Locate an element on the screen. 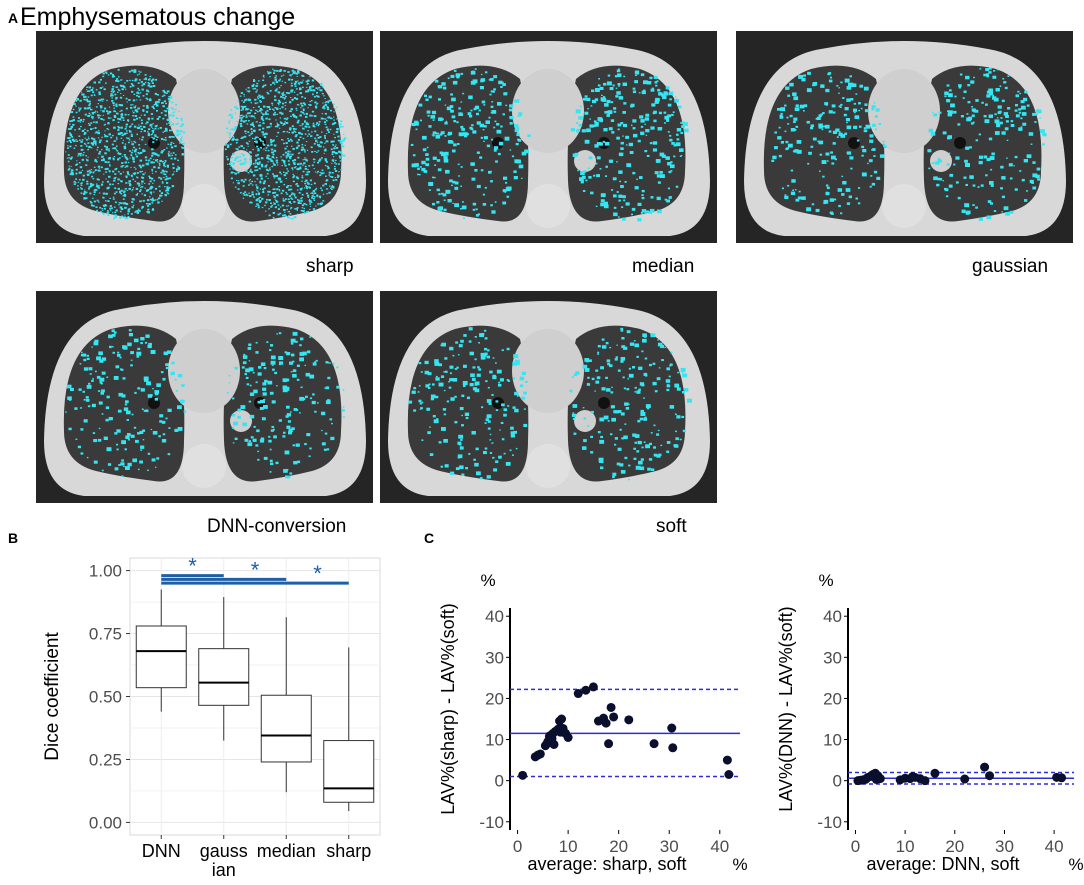  x-axis-label: average: sharp, soft is located at coordinates (606, 864).